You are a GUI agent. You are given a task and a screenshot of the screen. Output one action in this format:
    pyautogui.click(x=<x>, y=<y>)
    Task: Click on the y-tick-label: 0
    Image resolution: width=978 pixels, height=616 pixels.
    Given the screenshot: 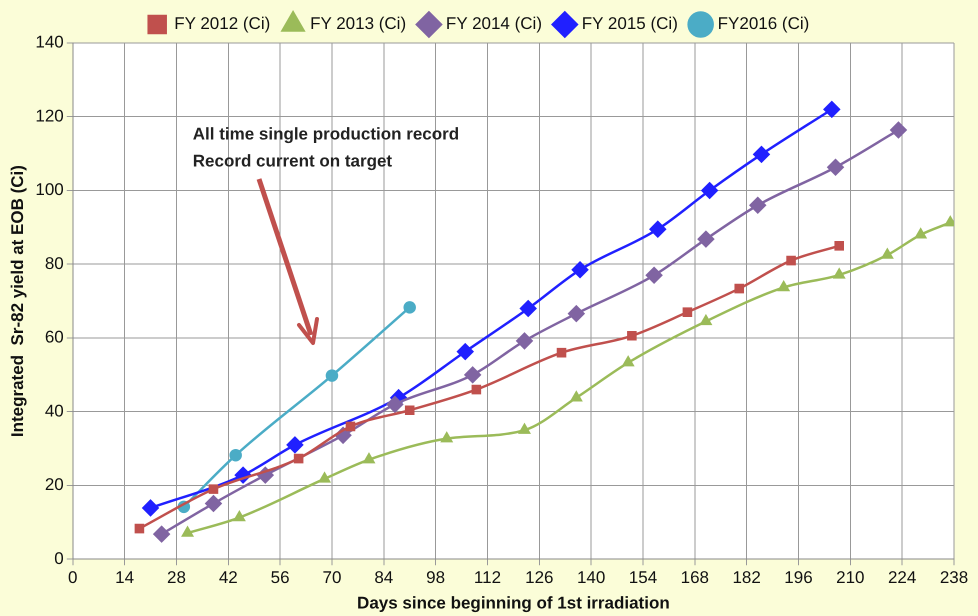 What is the action you would take?
    pyautogui.click(x=59, y=558)
    